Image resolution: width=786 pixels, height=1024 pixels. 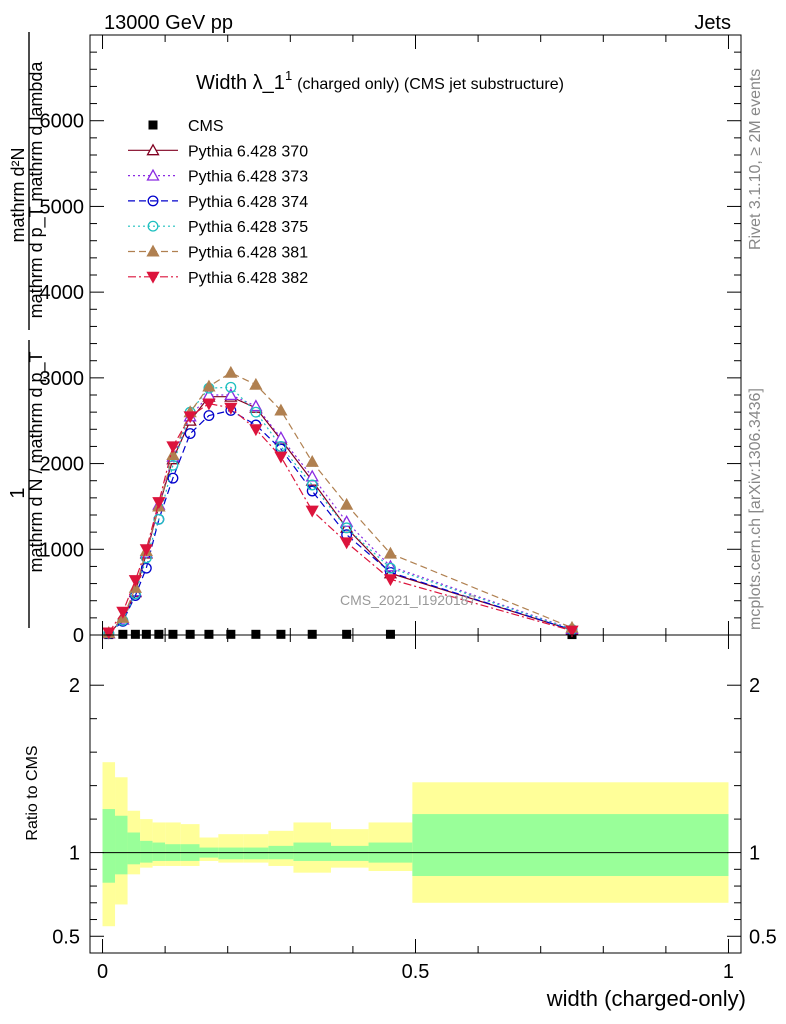 I want to click on rivet-label: Rivet 3.1.10, ≥ 2M events, so click(x=755, y=159).